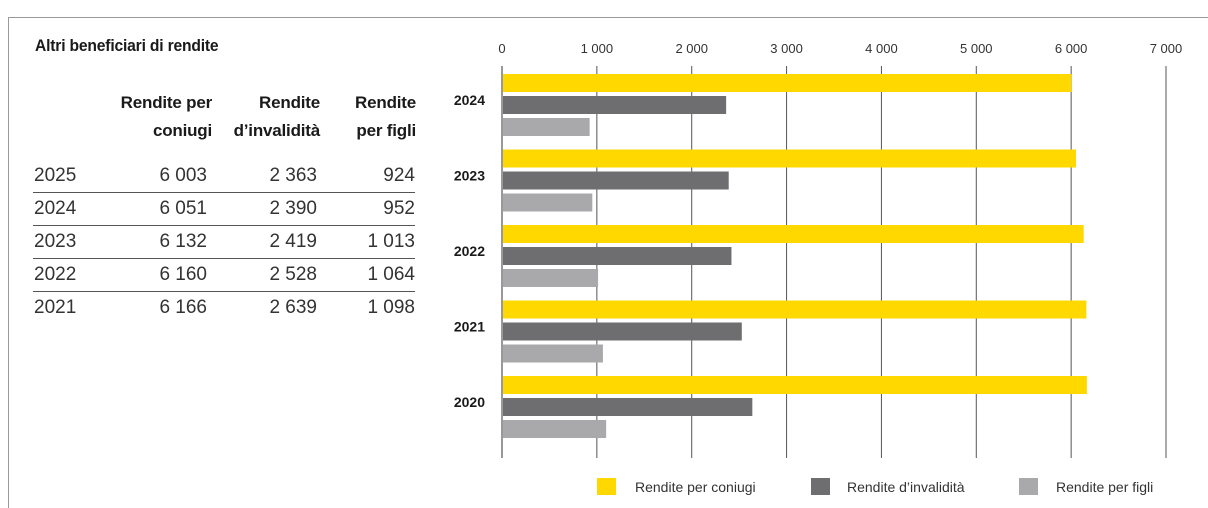 This screenshot has width=1208, height=508. I want to click on row-year: 2023, so click(55, 241).